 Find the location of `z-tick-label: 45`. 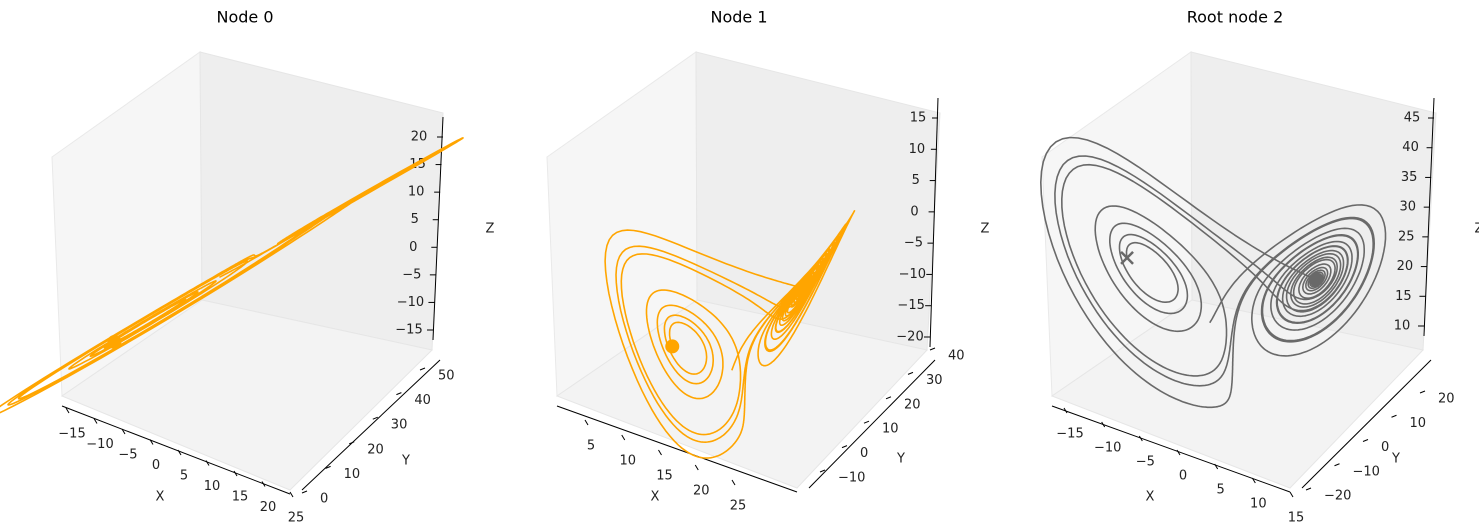

z-tick-label: 45 is located at coordinates (1412, 118).